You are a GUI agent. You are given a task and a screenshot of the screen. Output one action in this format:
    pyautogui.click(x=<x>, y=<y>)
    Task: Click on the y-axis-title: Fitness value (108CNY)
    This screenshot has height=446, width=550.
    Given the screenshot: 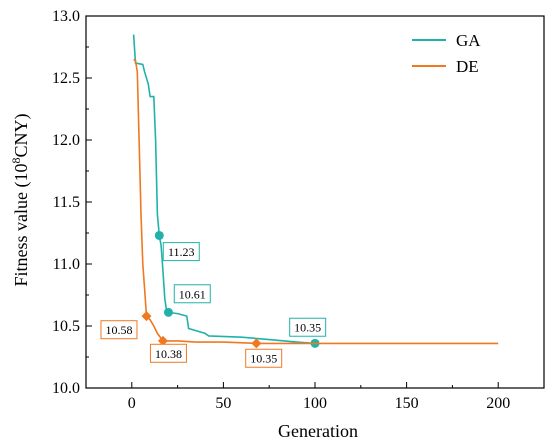 What is the action you would take?
    pyautogui.click(x=20, y=199)
    